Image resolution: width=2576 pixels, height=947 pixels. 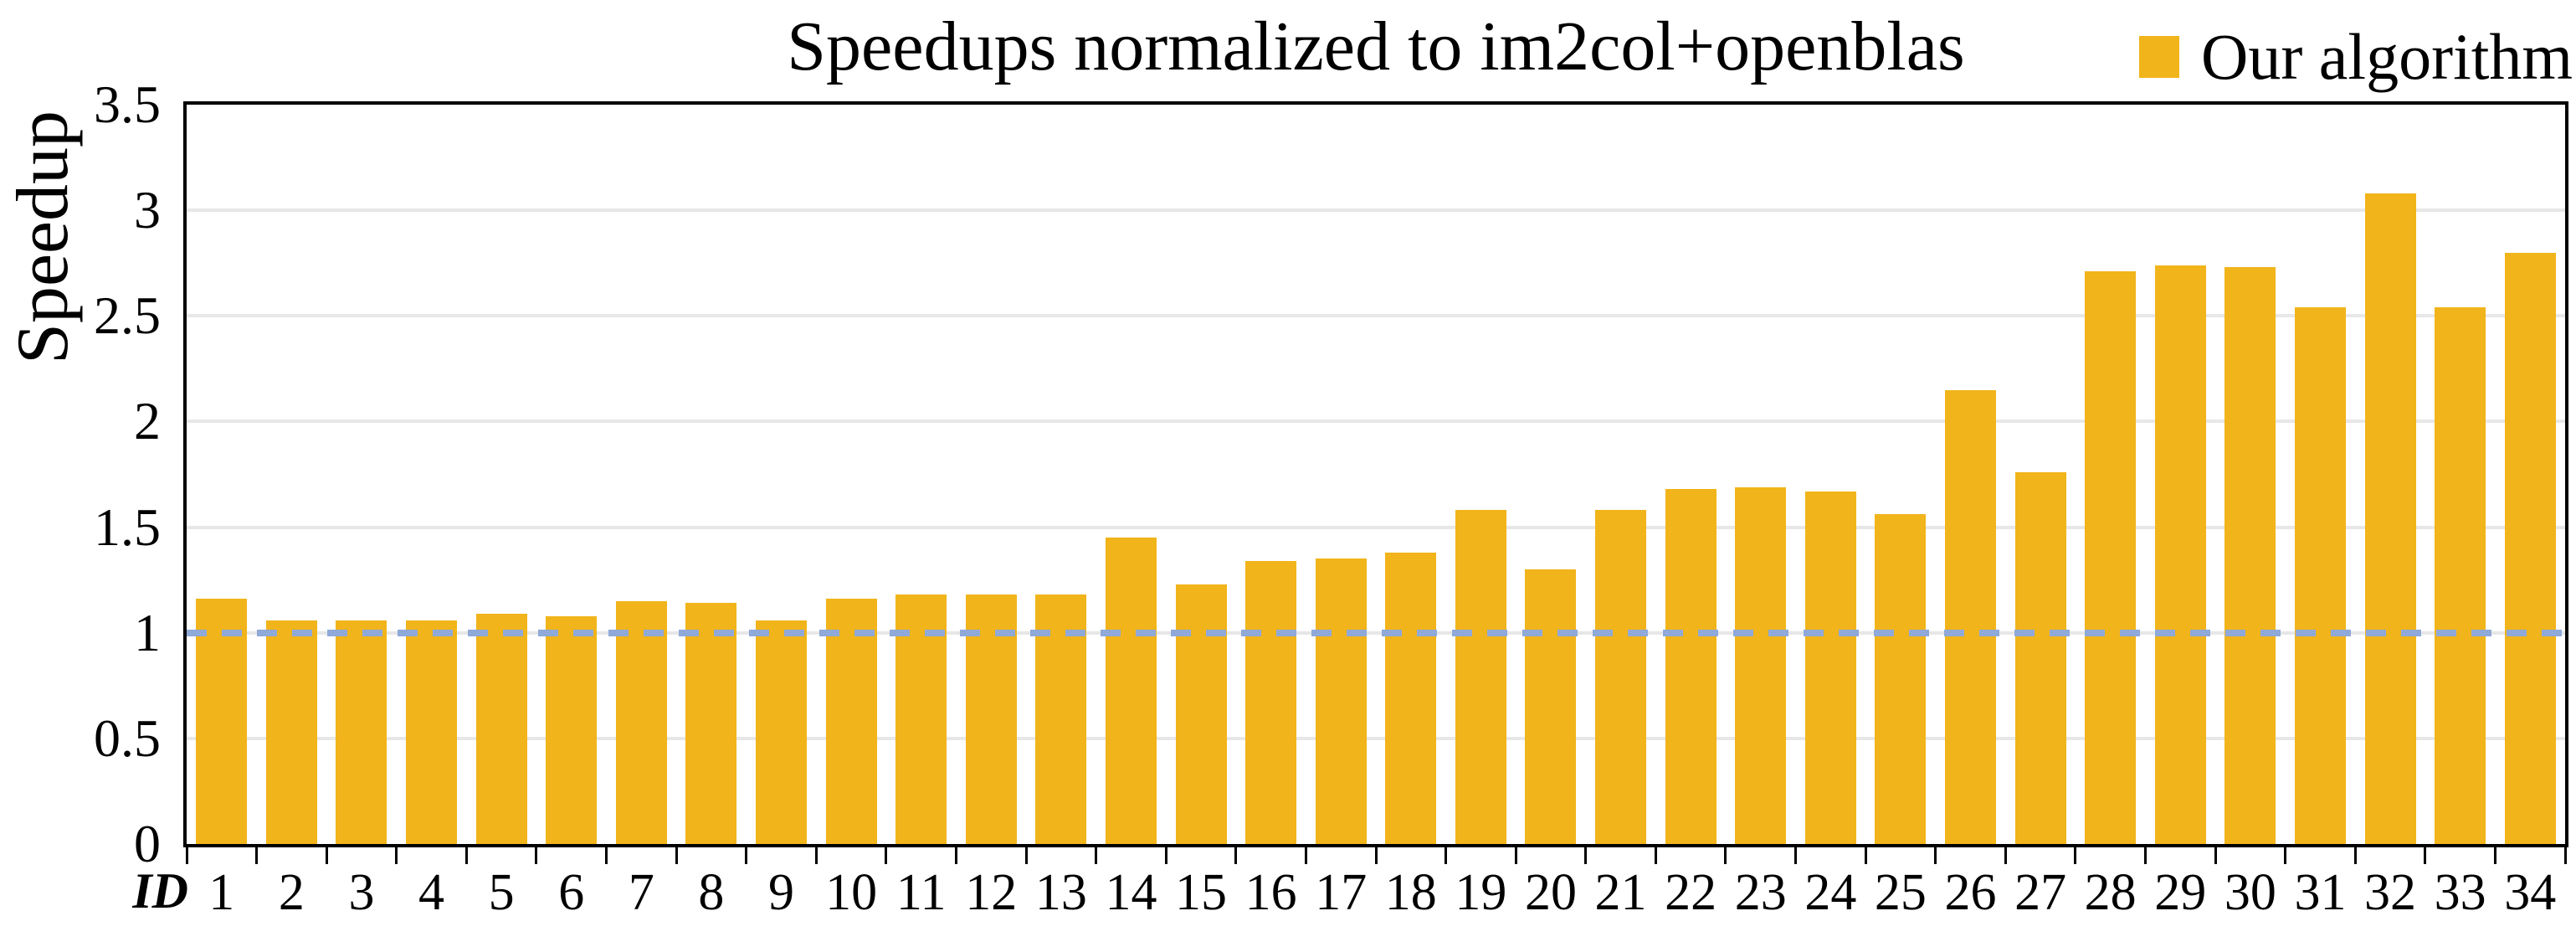 I want to click on x-tick-label: 7, so click(x=641, y=893).